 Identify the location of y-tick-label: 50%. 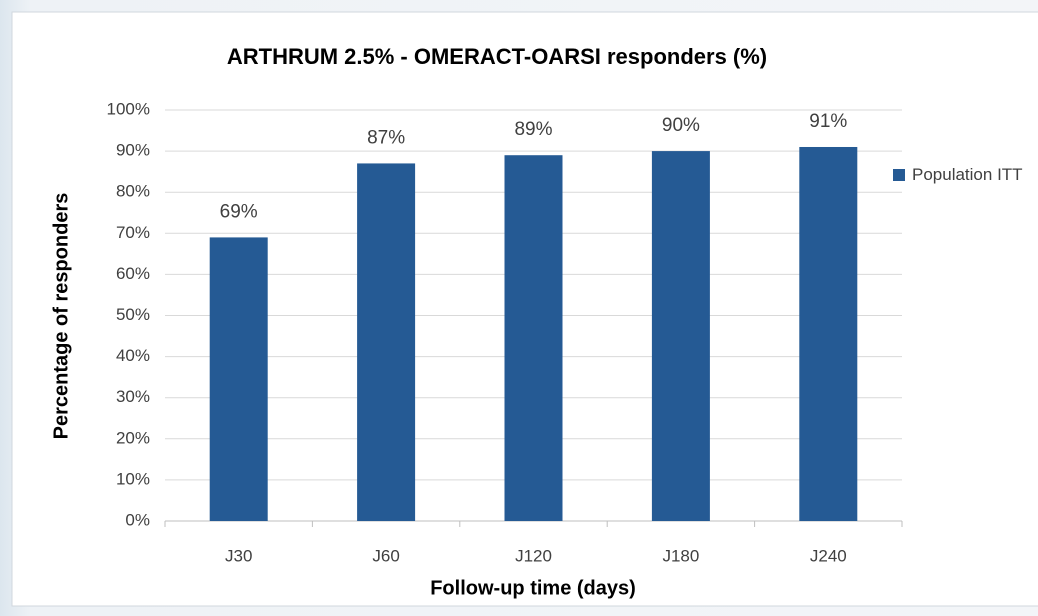
(133, 314).